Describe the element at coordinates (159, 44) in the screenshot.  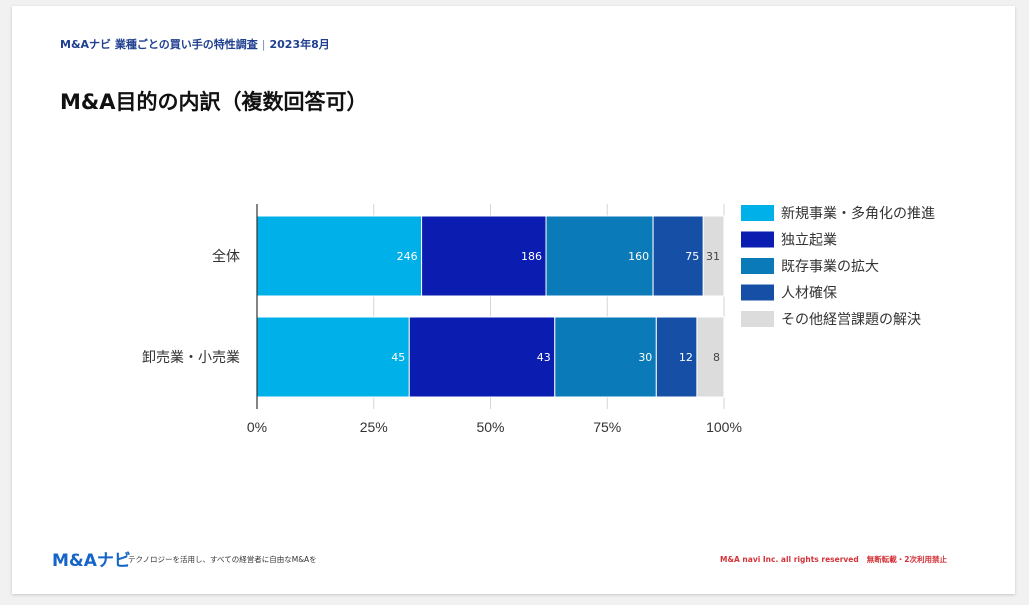
I see `report-series-name: M&Aナビ 業種ごとの買い手の特性調査` at that location.